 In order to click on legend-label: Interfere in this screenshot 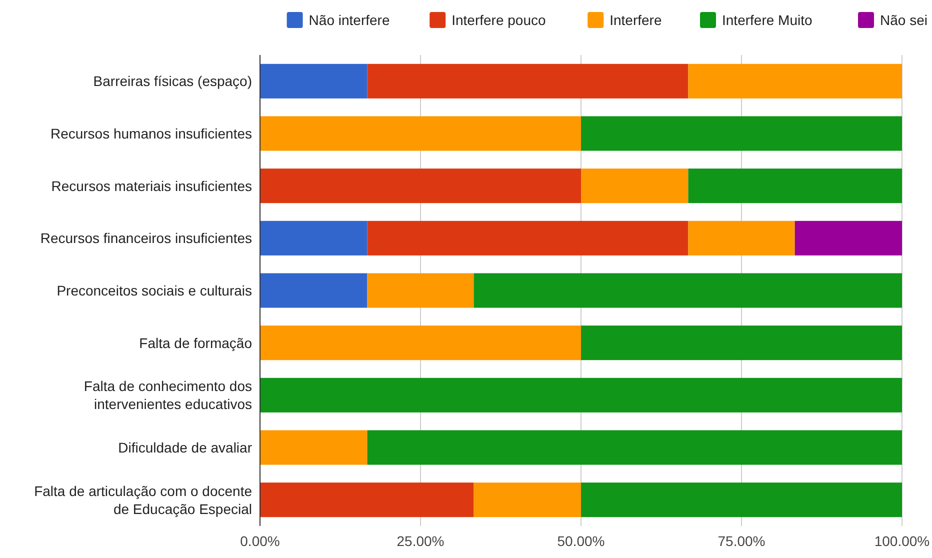, I will do `click(636, 20)`.